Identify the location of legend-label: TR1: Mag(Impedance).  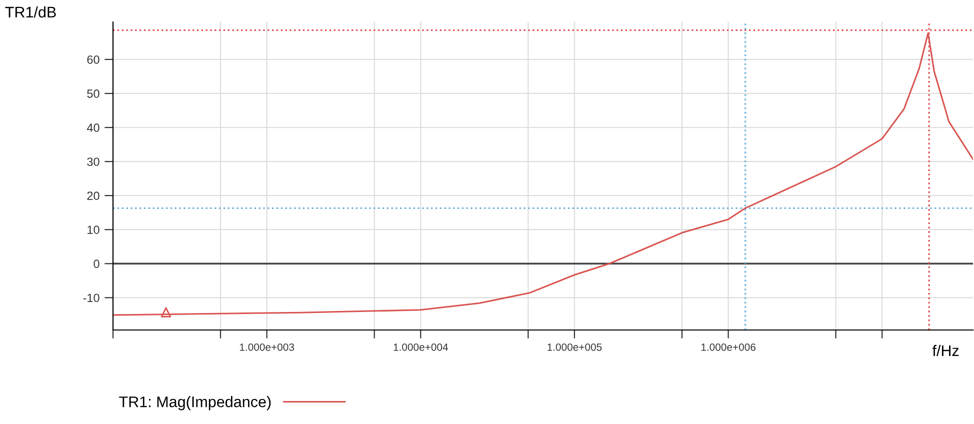
(195, 403).